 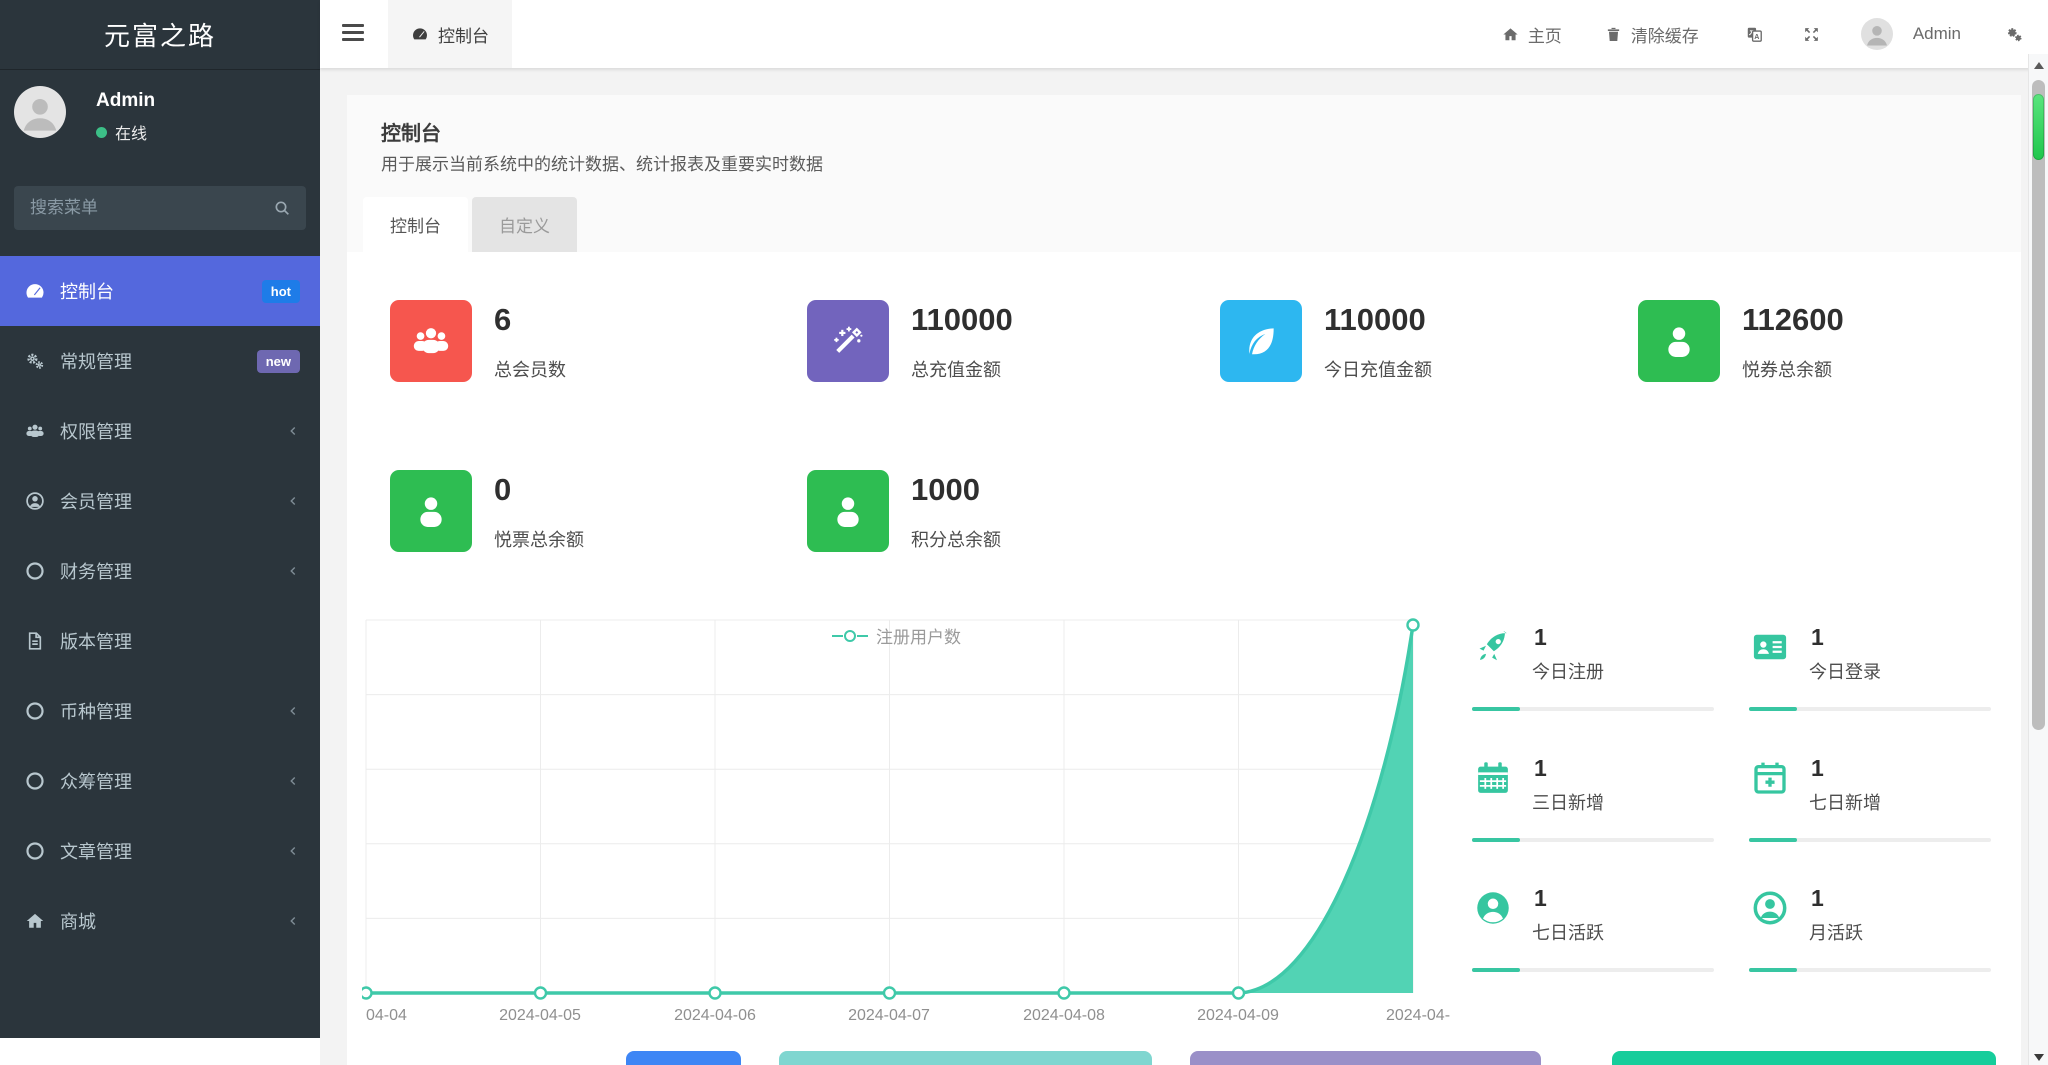 What do you see at coordinates (1664, 36) in the screenshot?
I see `clear-cache-label: 清除缓存` at bounding box center [1664, 36].